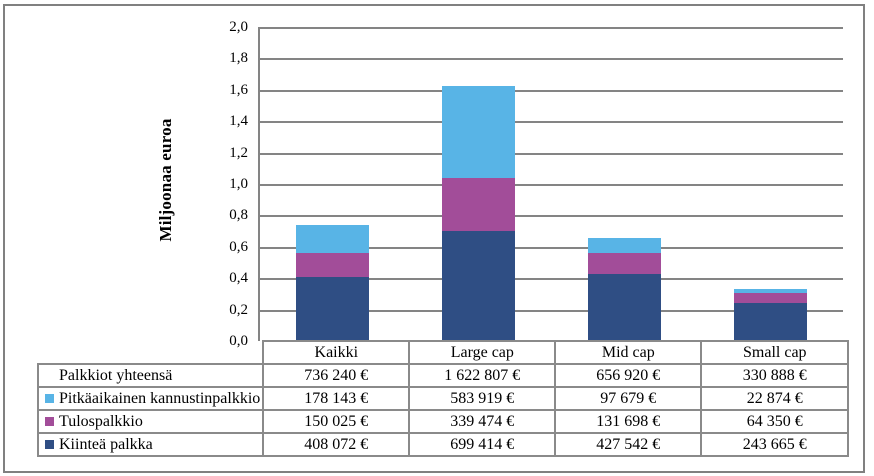 This screenshot has height=476, width=874. I want to click on value-cell: 339 474 €, so click(482, 421).